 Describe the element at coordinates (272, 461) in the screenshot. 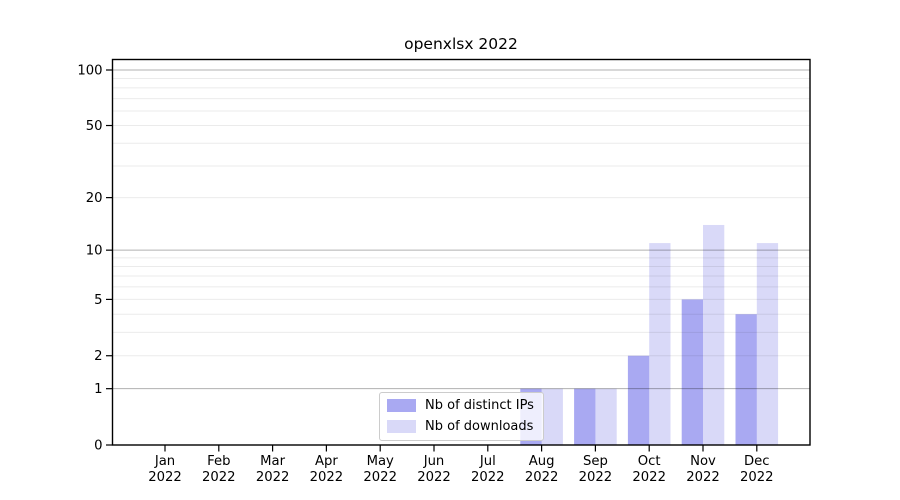

I see `x-tick-label-month: Mar` at that location.